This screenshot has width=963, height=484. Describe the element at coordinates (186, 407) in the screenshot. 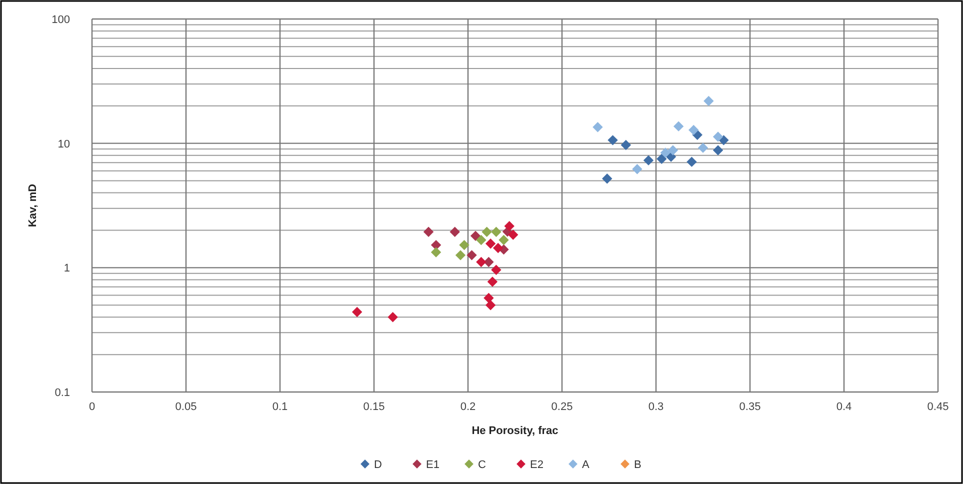

I see `x-tick-label: 0.05` at that location.